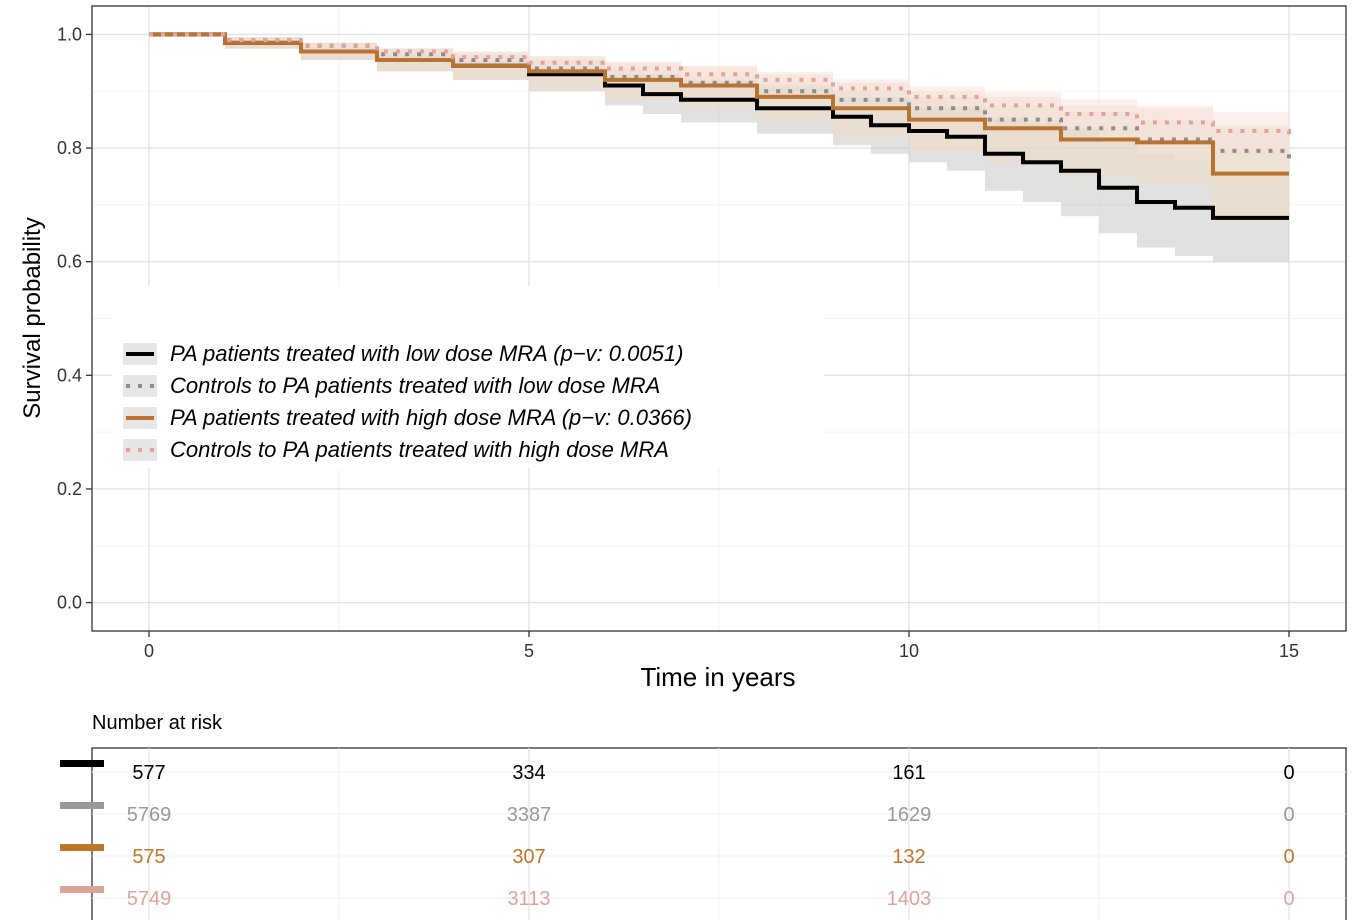  What do you see at coordinates (1289, 651) in the screenshot?
I see `x-tick-label: 15` at bounding box center [1289, 651].